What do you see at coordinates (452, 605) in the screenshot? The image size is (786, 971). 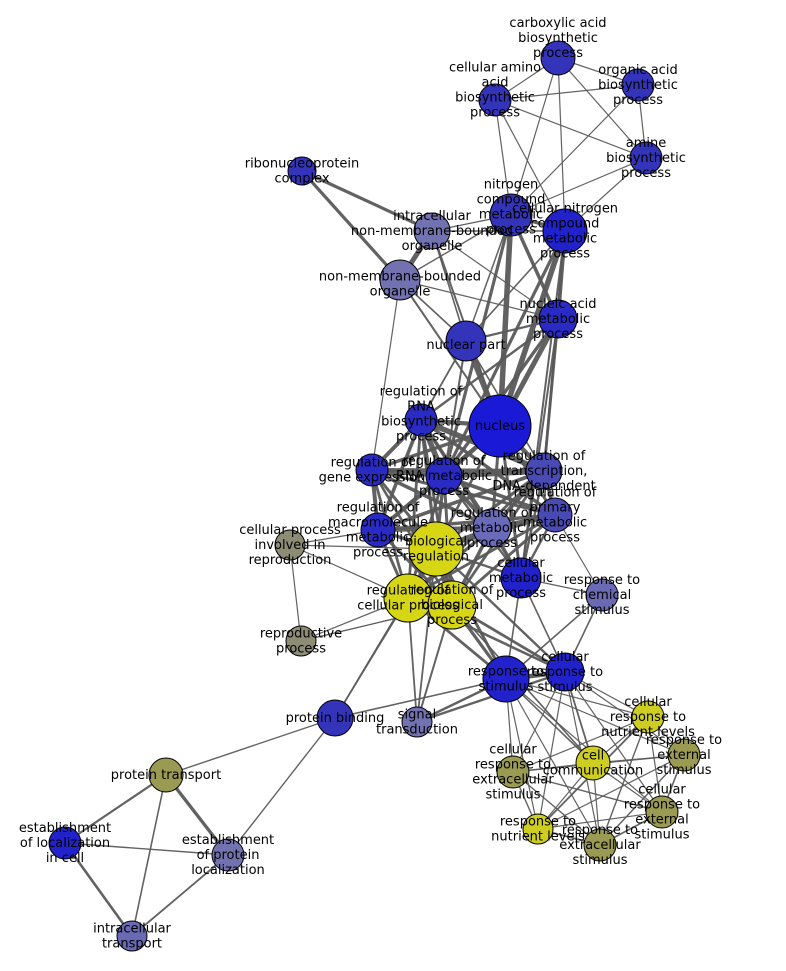 I see `graph-node-regulation-of-biological-process` at bounding box center [452, 605].